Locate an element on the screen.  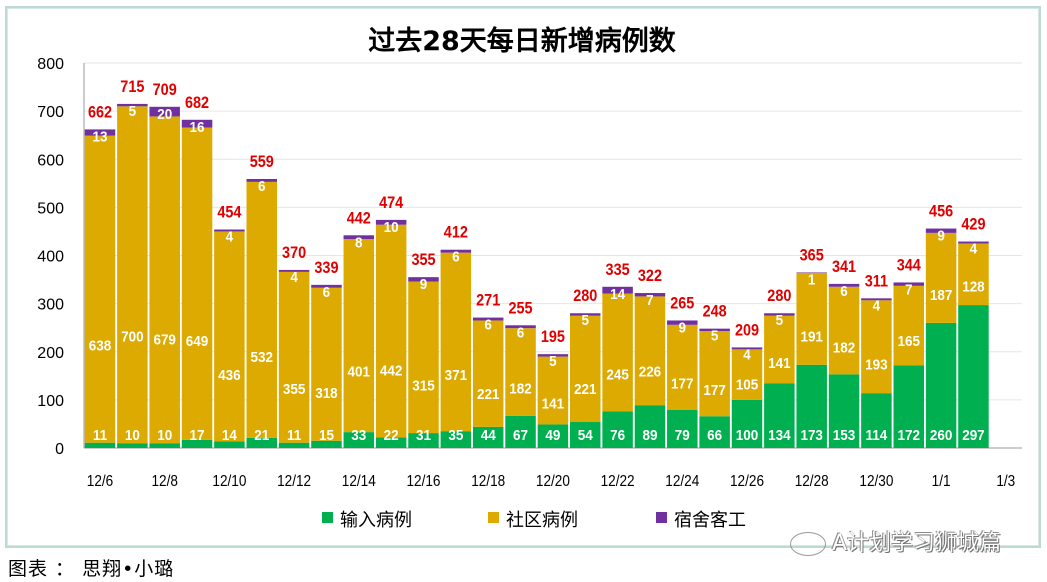
data-label: 5 is located at coordinates (715, 336).